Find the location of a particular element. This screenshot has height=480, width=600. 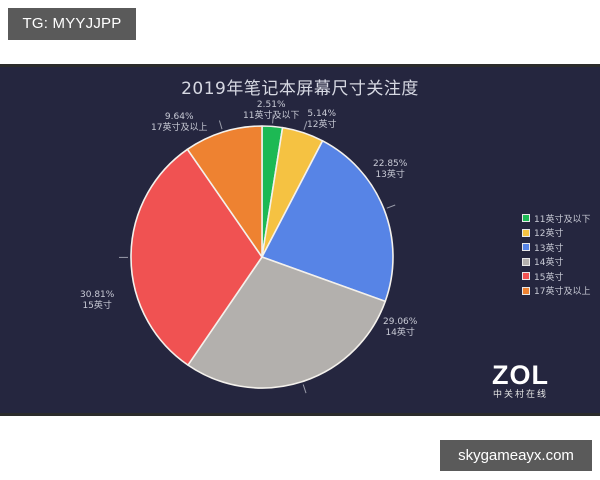

slice-label-14: 29.06% 14英寸 is located at coordinates (400, 327).